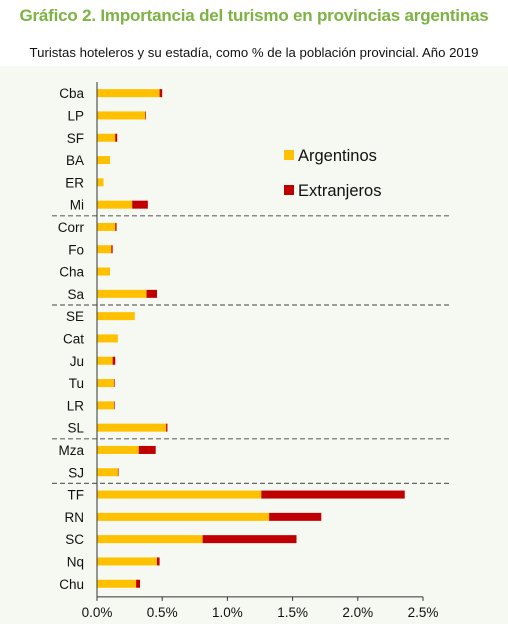 The image size is (508, 624). What do you see at coordinates (74, 182) in the screenshot?
I see `category-label: ER` at bounding box center [74, 182].